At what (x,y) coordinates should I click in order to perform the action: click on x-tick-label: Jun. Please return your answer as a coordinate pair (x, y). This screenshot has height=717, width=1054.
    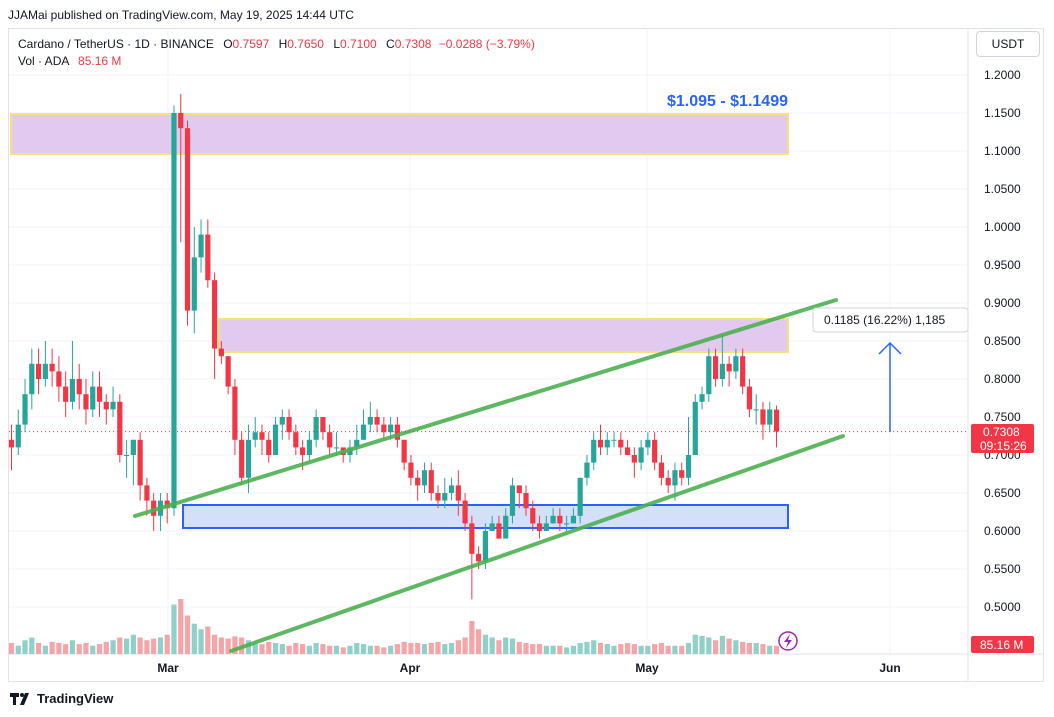
    Looking at the image, I should click on (889, 668).